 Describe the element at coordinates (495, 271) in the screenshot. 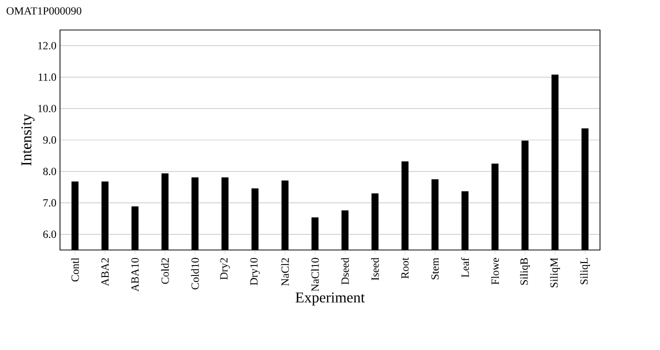

I see `x-tick-label: Flowe` at that location.